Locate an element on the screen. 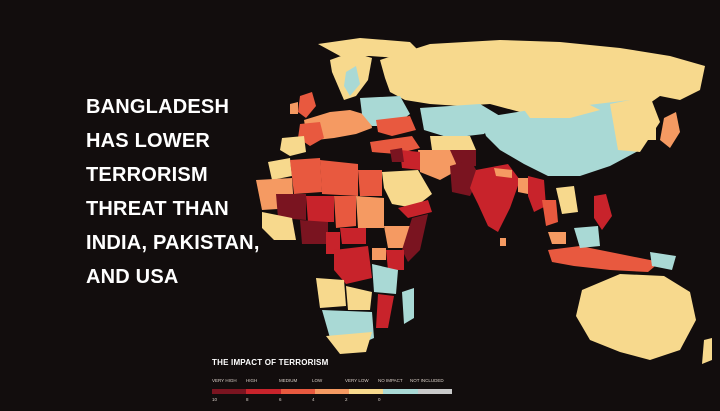  legend-swatch-medium is located at coordinates (297, 391).